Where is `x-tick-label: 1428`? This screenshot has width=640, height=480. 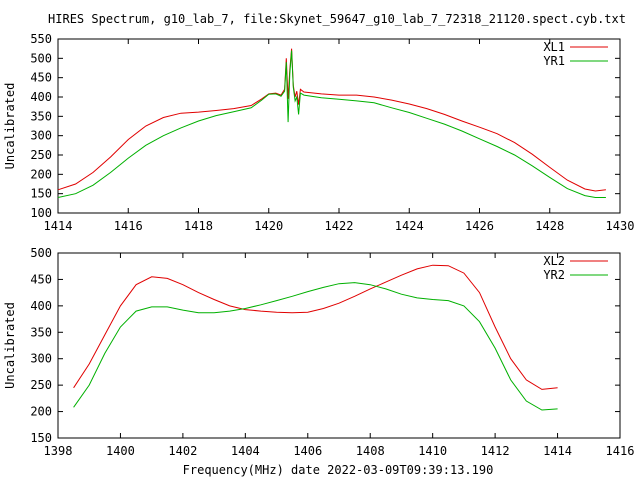
x-tick-label: 1428 is located at coordinates (549, 226).